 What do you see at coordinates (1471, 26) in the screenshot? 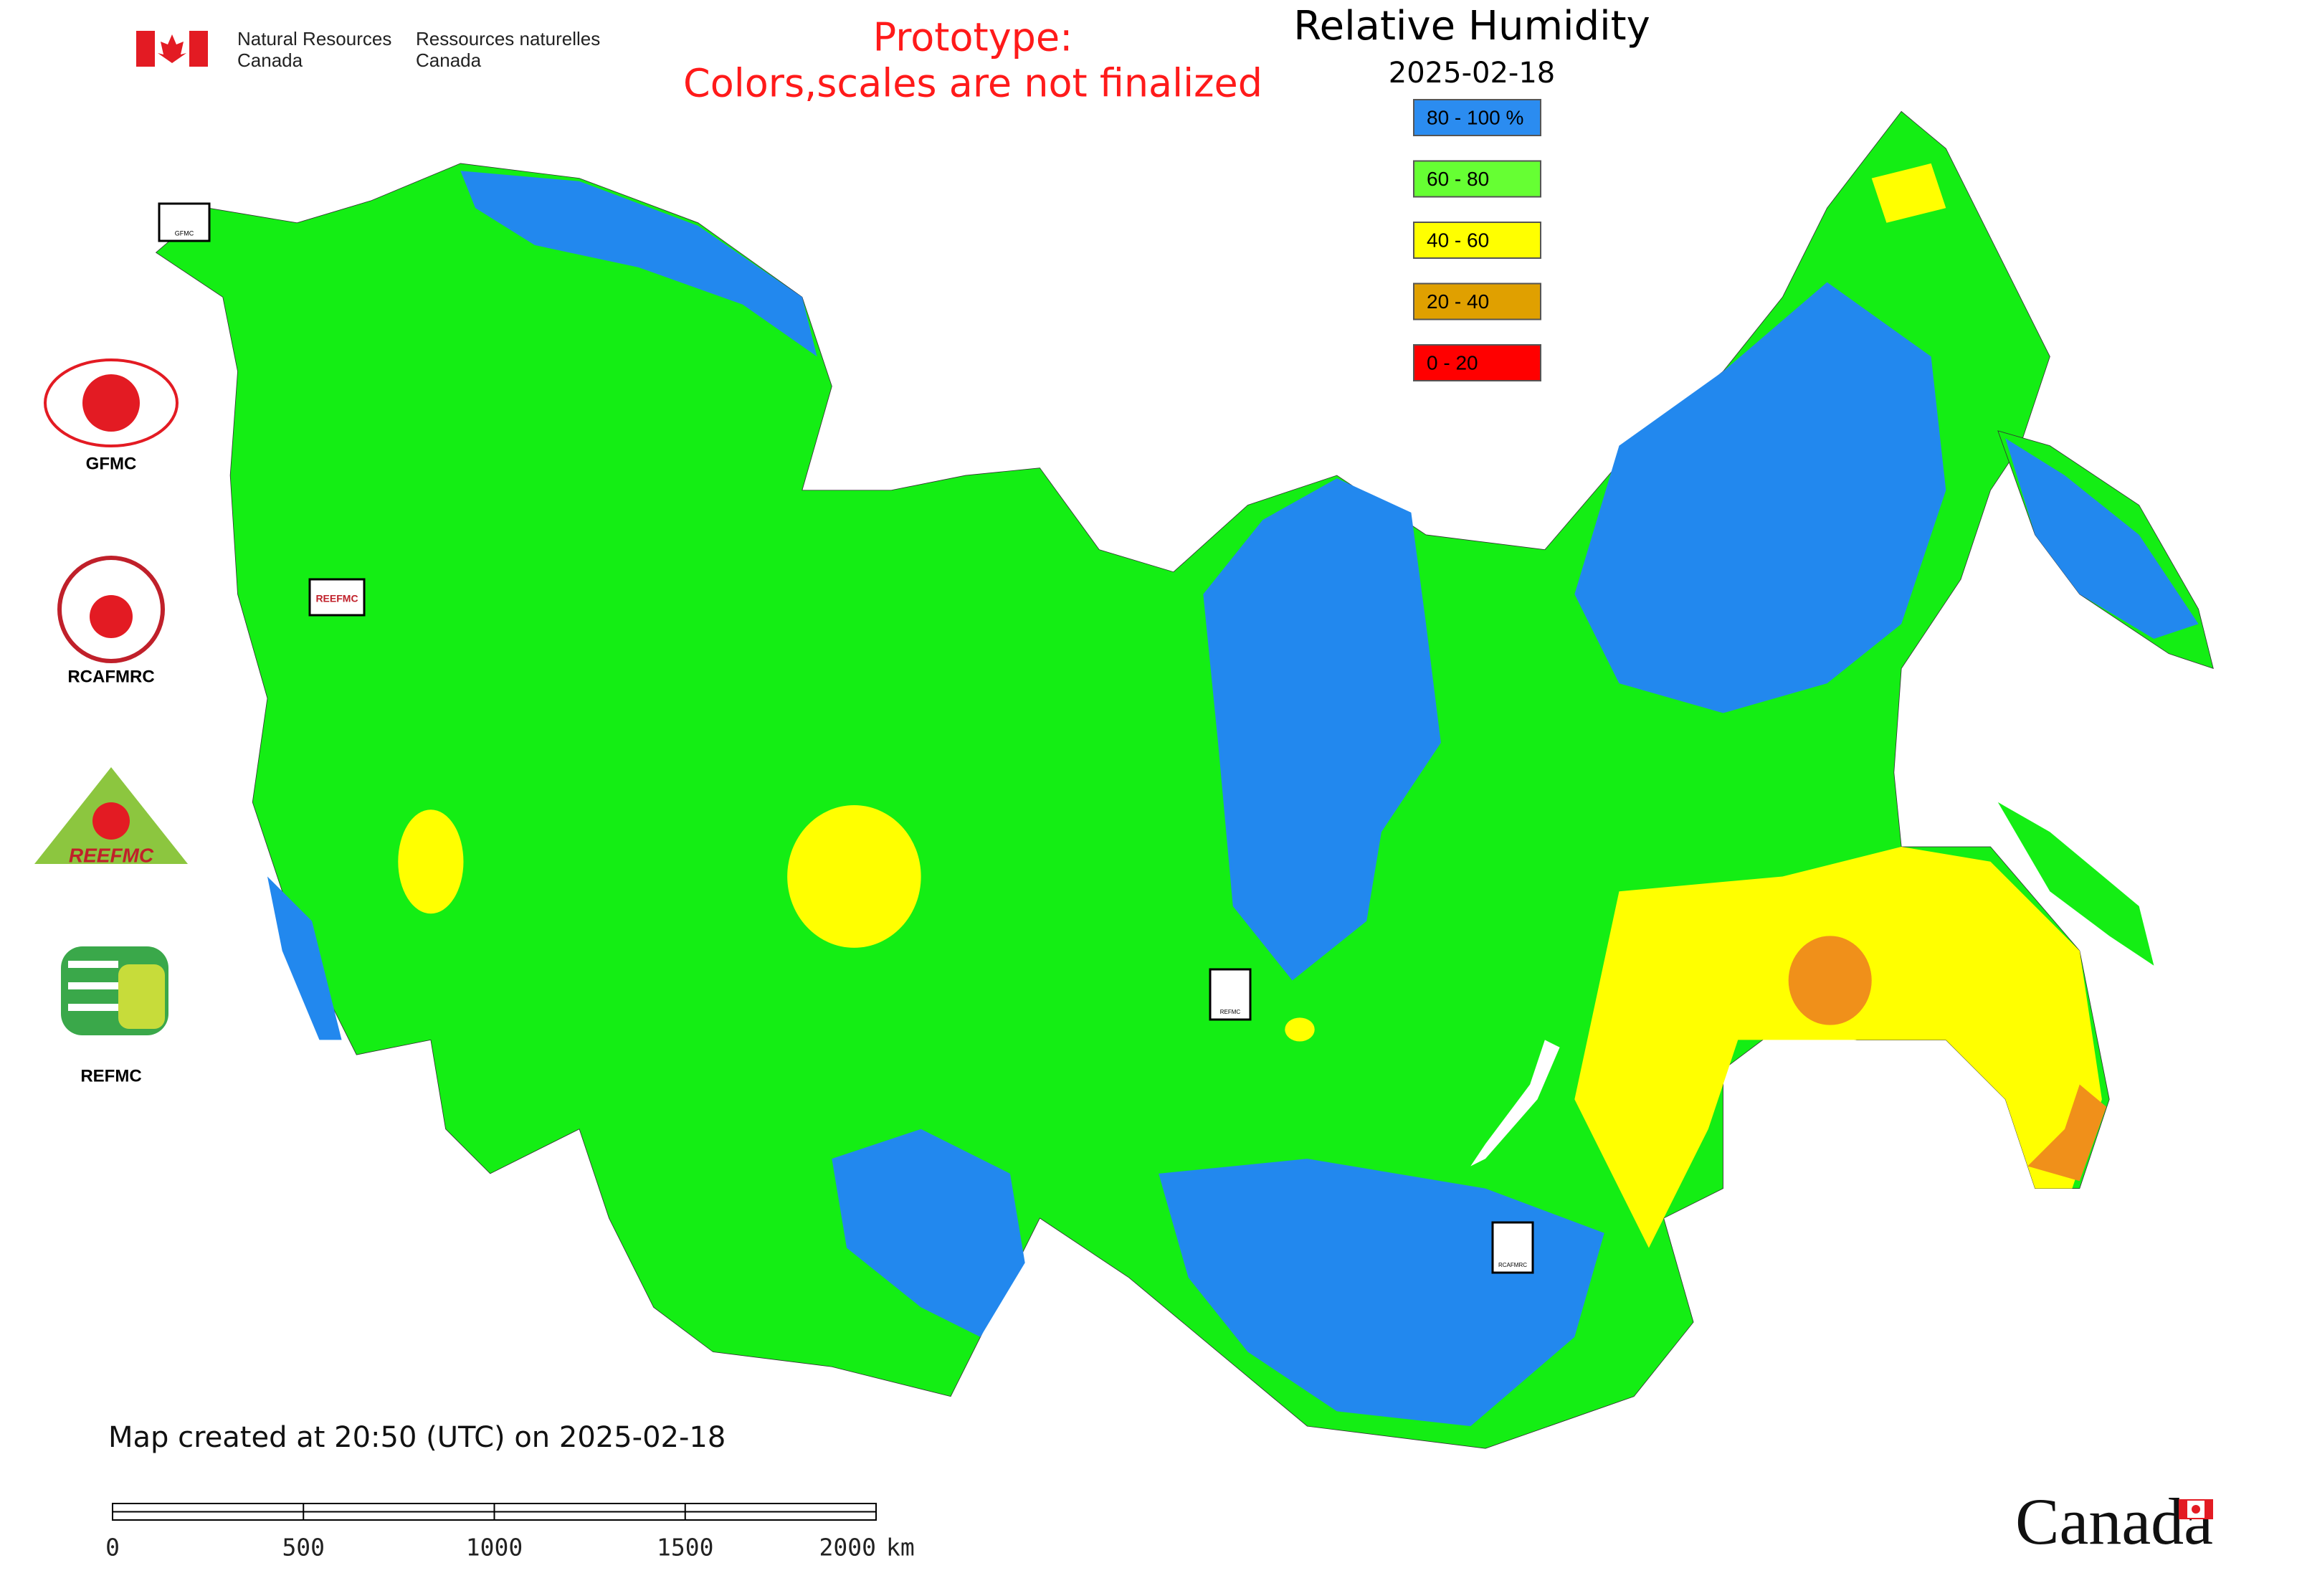
I see `map-title: Relative Humidity` at bounding box center [1471, 26].